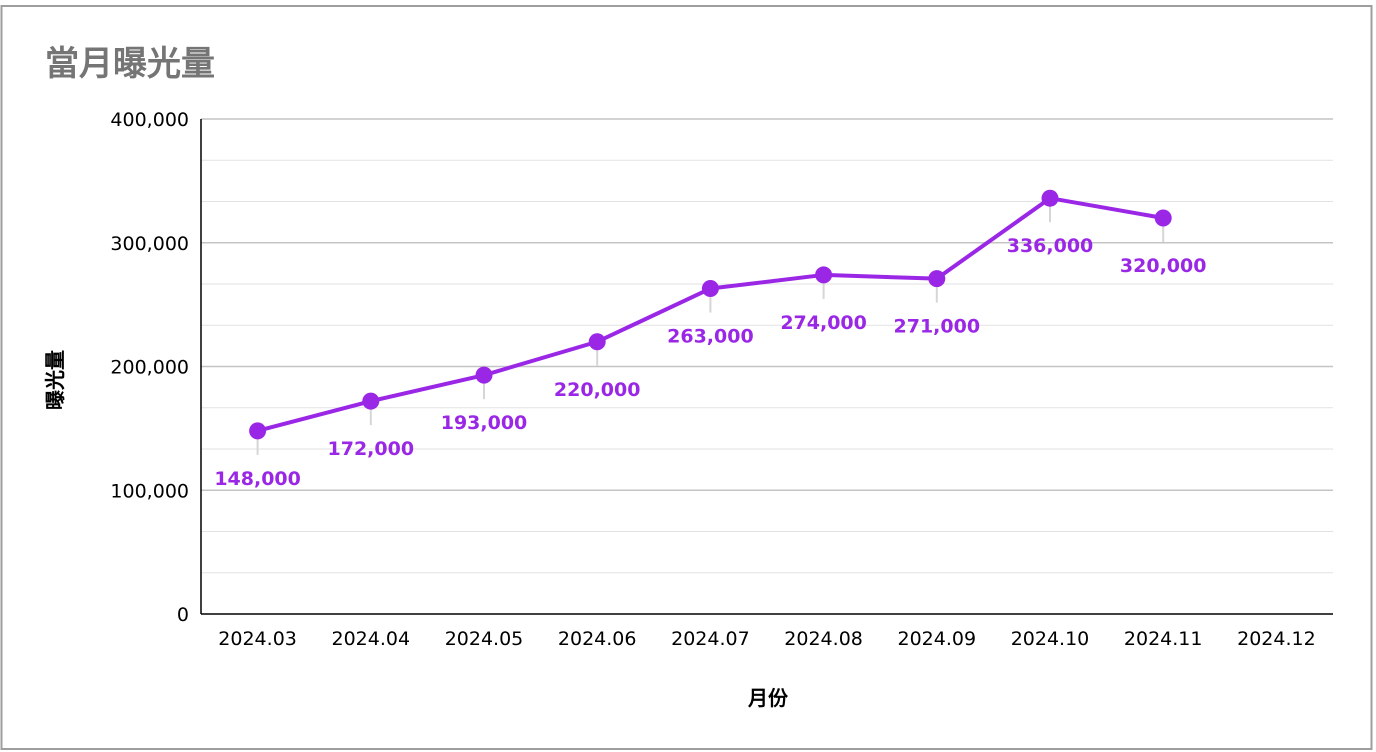 Image resolution: width=1376 pixels, height=752 pixels. I want to click on chart-title: 當月曝光量, so click(130, 64).